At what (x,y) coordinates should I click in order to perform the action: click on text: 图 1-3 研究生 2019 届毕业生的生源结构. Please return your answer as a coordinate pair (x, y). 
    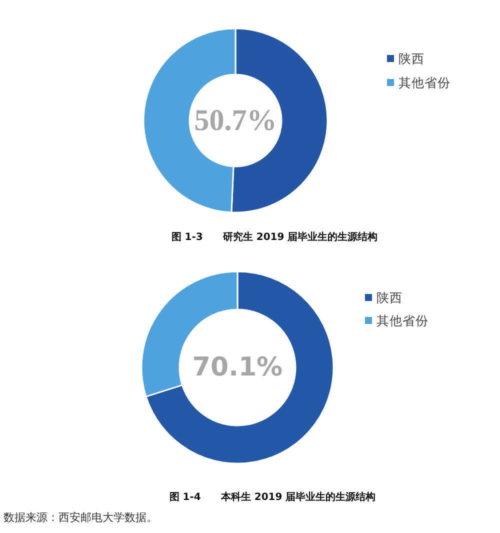
    Looking at the image, I should click on (274, 237).